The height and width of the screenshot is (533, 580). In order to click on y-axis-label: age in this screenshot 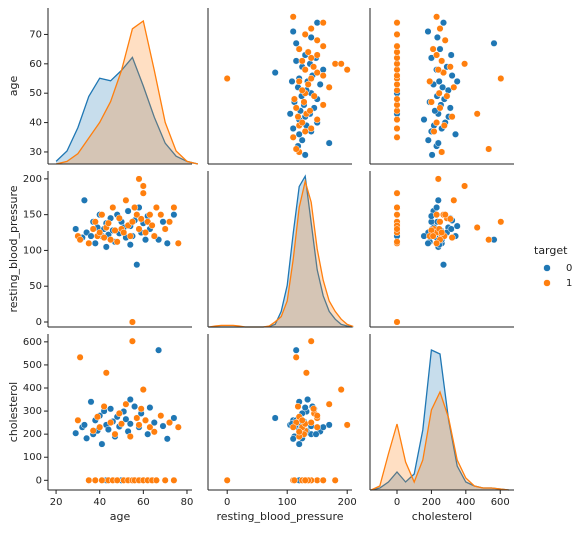, I will do `click(13, 86)`.